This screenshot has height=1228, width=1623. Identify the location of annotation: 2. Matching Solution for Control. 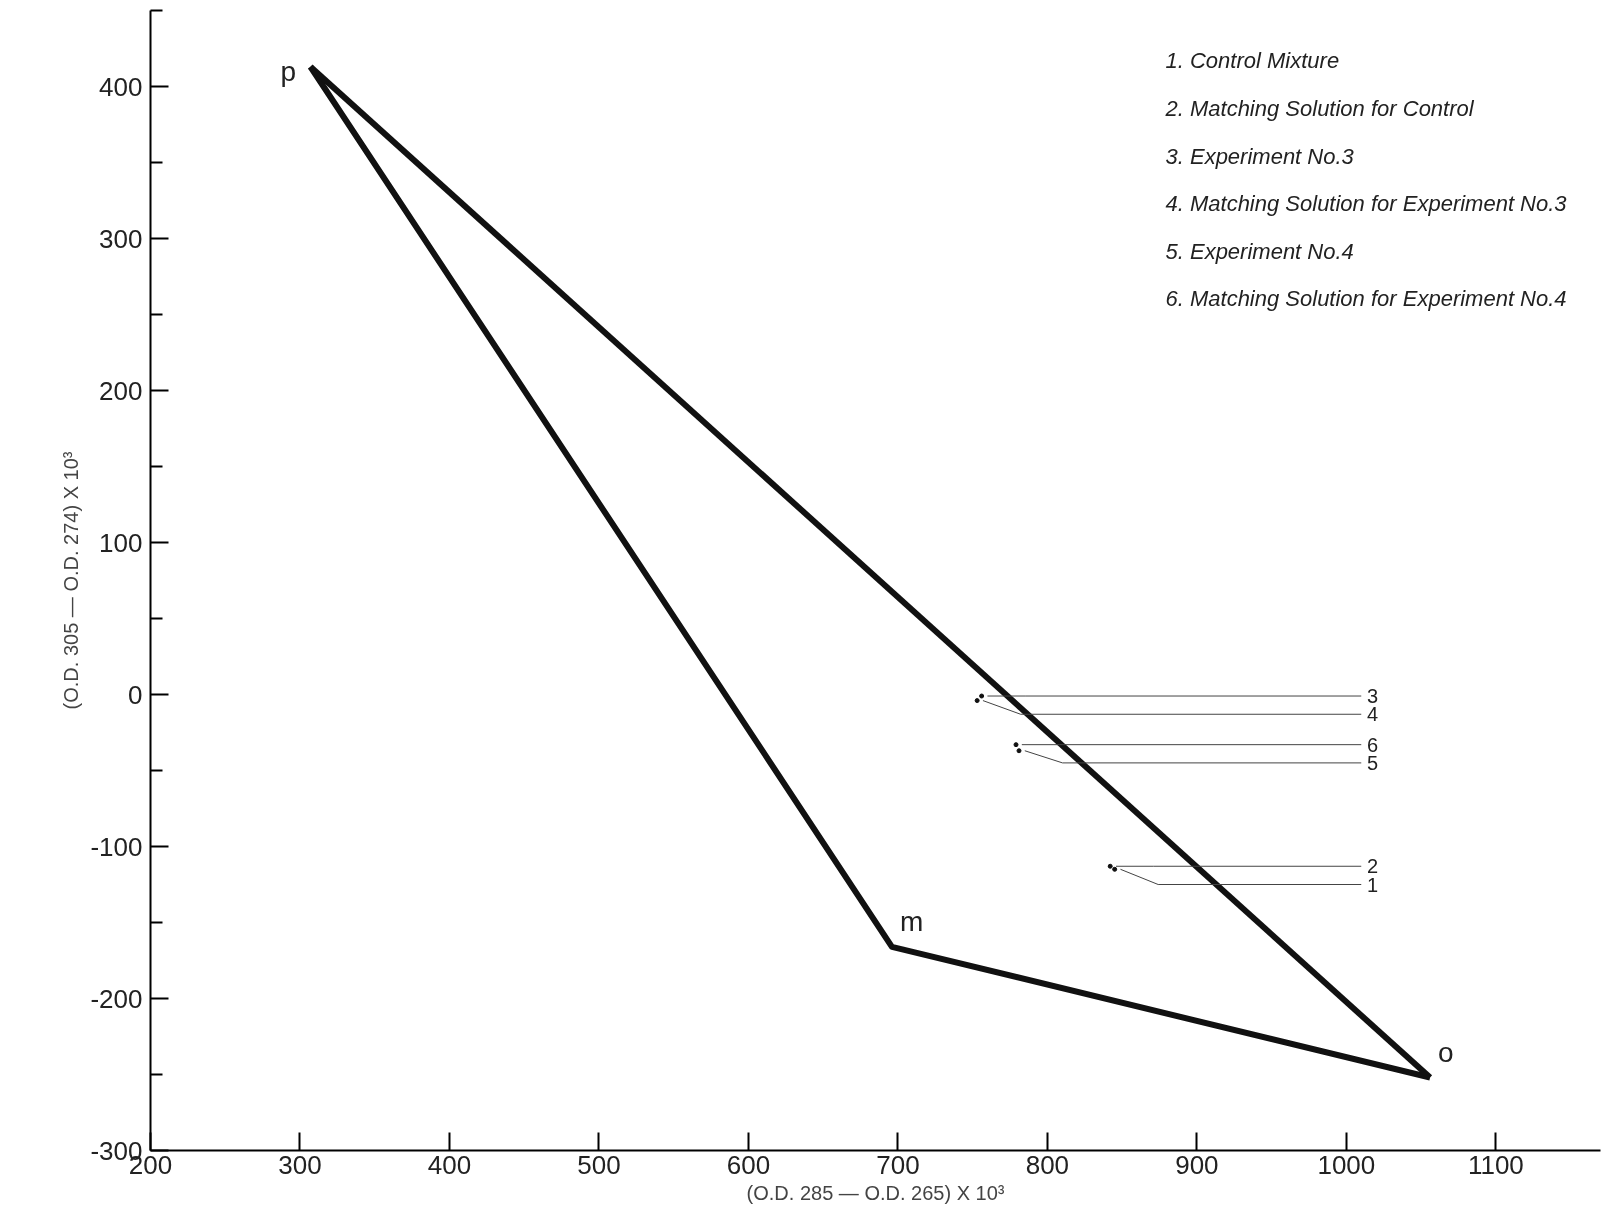
(1319, 108).